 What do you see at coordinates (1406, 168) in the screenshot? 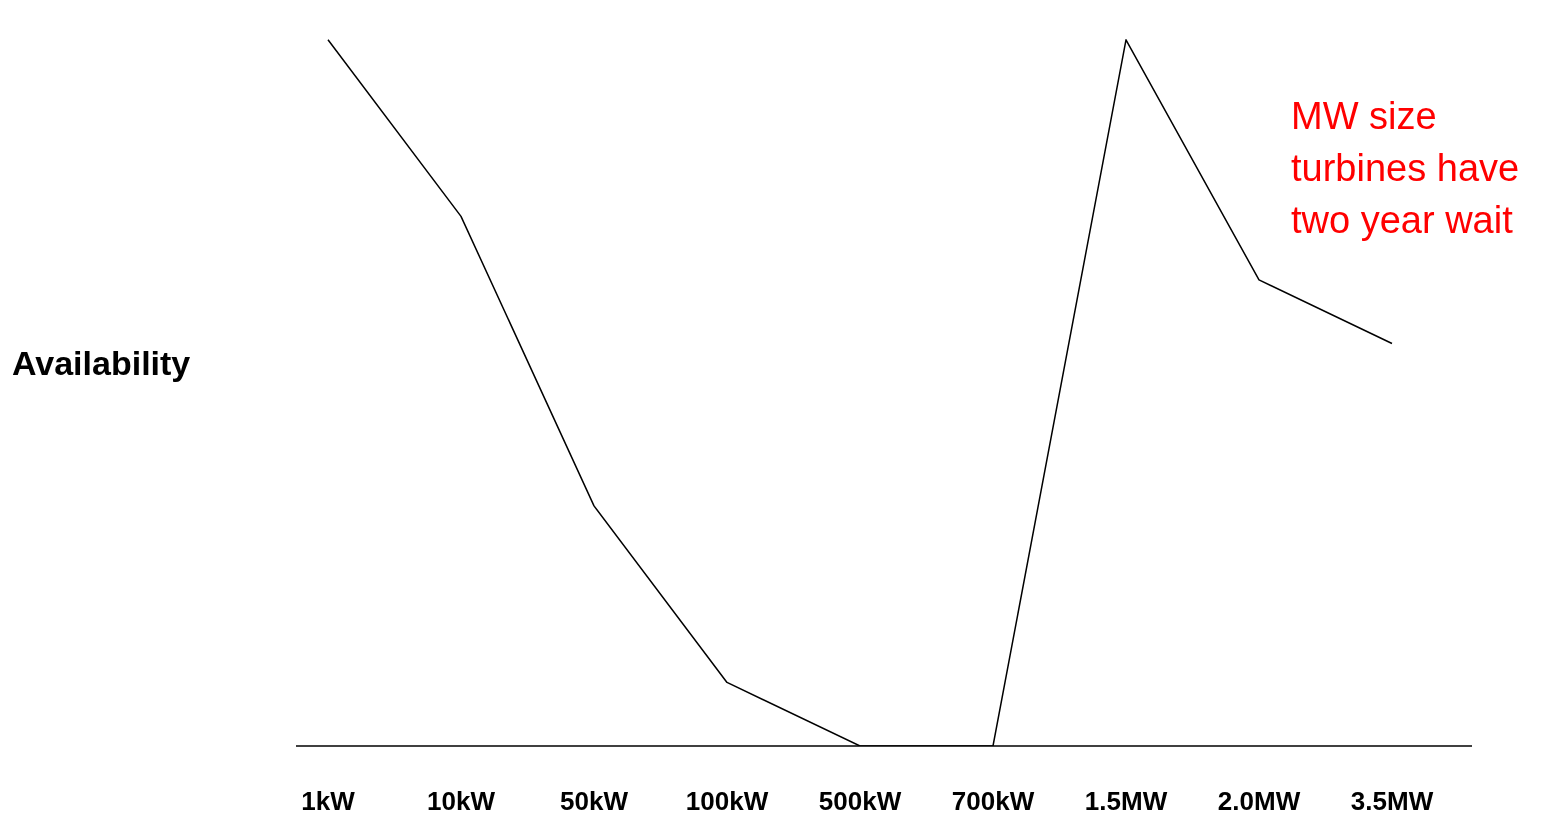
I see `annotation: MW size turbines have two year wait` at bounding box center [1406, 168].